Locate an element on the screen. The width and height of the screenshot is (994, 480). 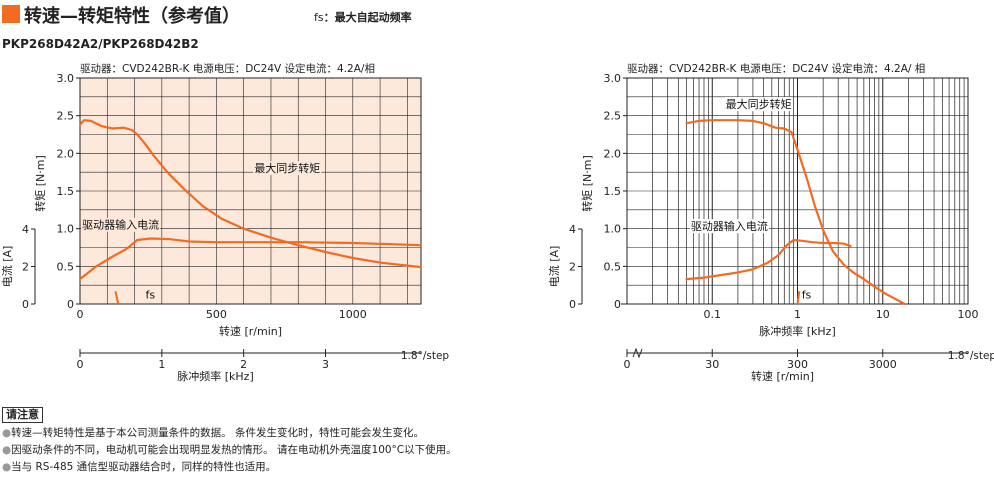
left-fs-label: fs is located at coordinates (150, 295).